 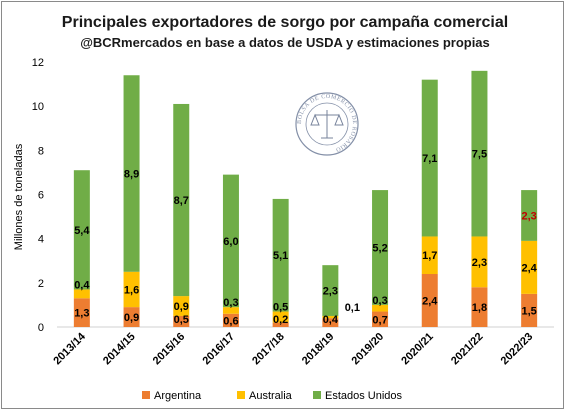 I want to click on data-label: 1,6, so click(x=131, y=290).